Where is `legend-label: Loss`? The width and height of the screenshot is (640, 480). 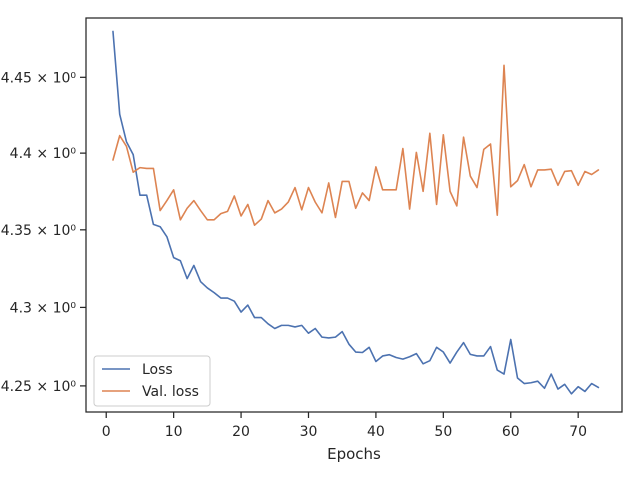 legend-label: Loss is located at coordinates (157, 370).